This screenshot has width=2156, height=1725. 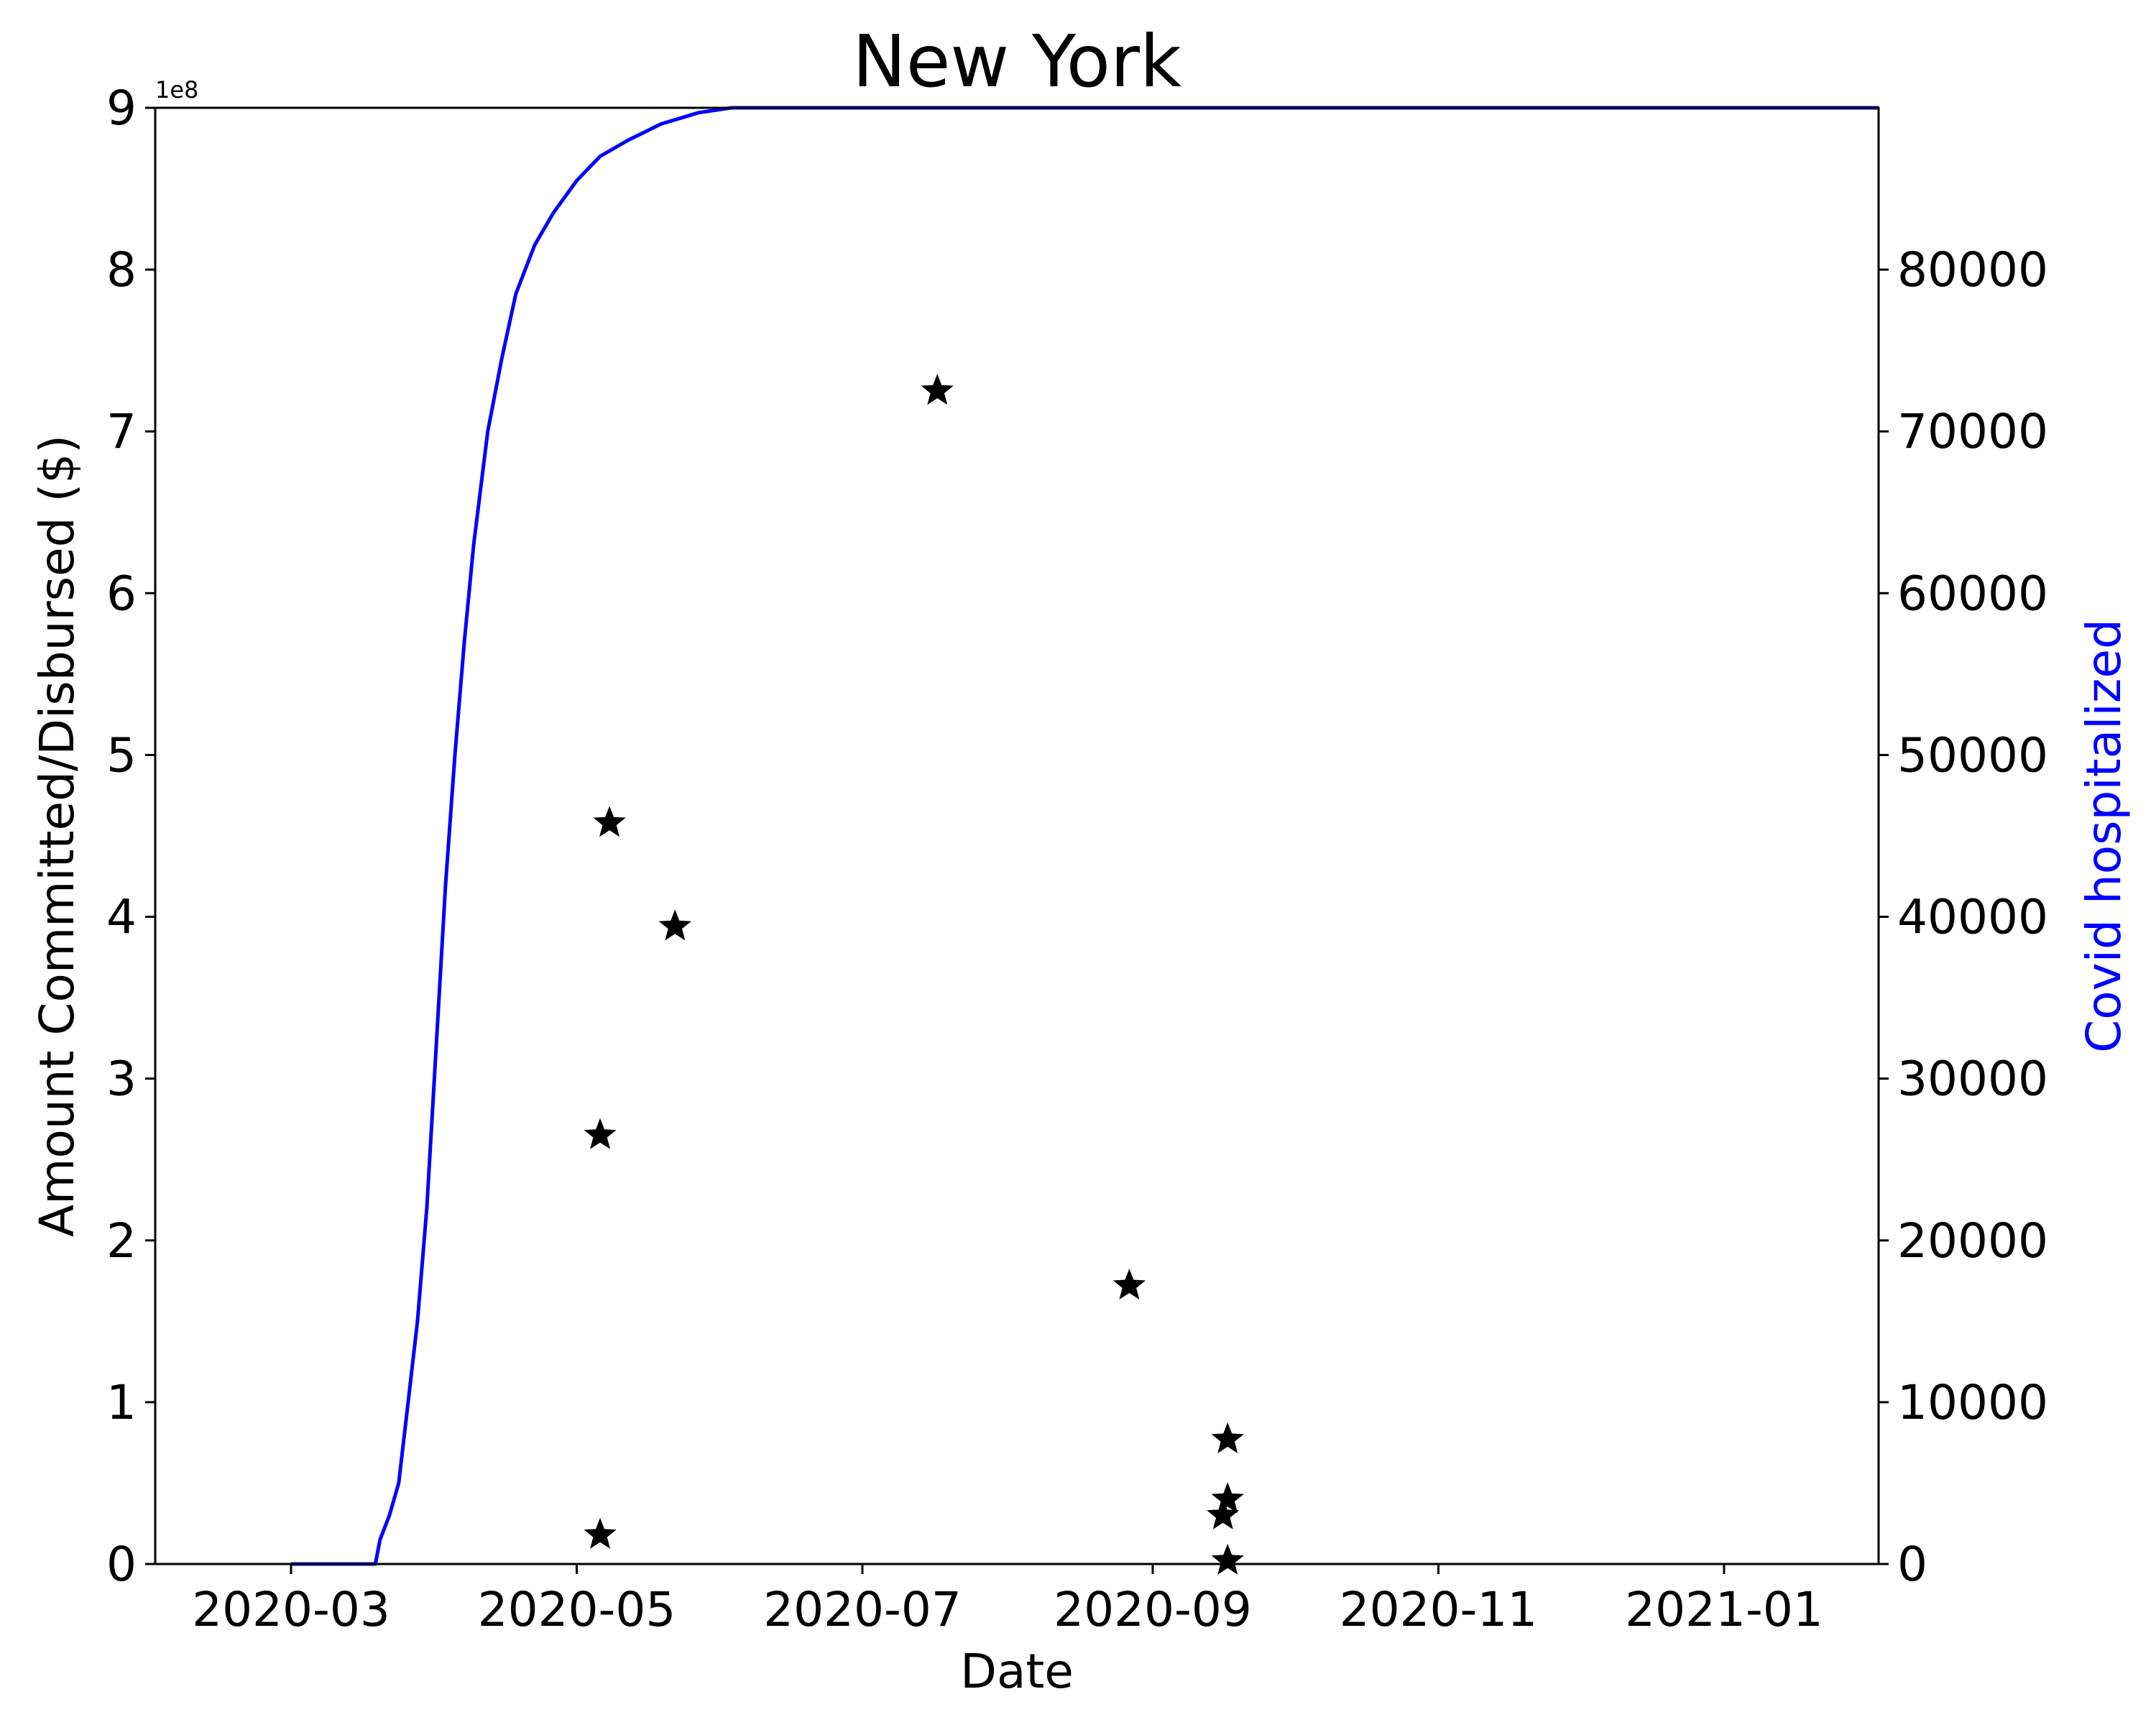 I want to click on y2-tick-label-7: 60000, so click(x=1972, y=593).